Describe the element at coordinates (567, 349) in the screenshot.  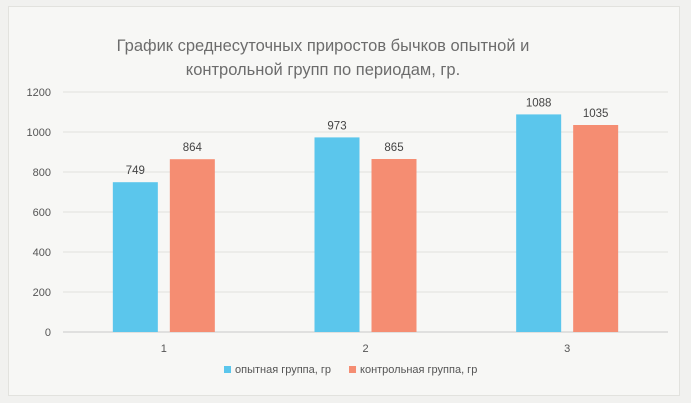
I see `x-tick-label: 3` at that location.